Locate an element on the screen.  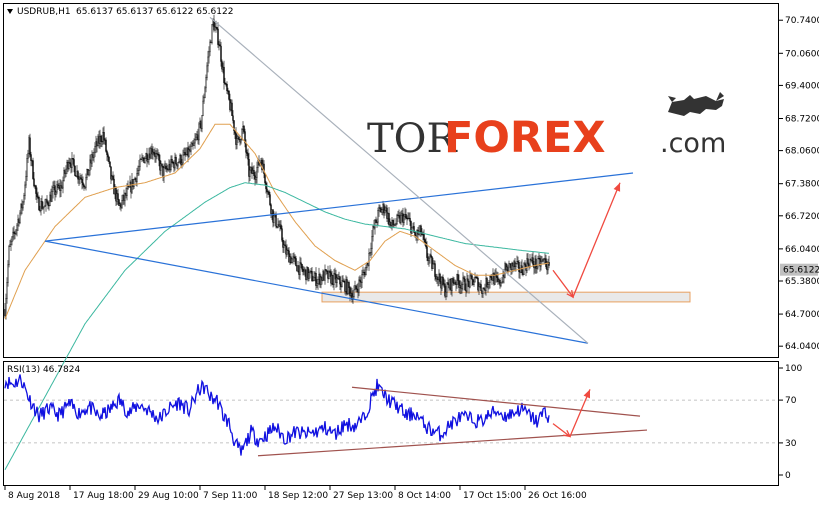
forecast-arrow-head is located at coordinates (617, 187).